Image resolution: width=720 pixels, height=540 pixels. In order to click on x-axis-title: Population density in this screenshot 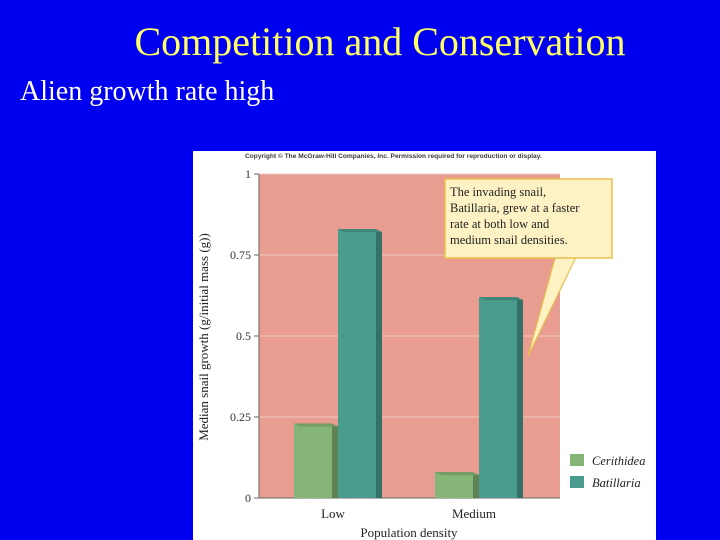, I will do `click(409, 532)`.